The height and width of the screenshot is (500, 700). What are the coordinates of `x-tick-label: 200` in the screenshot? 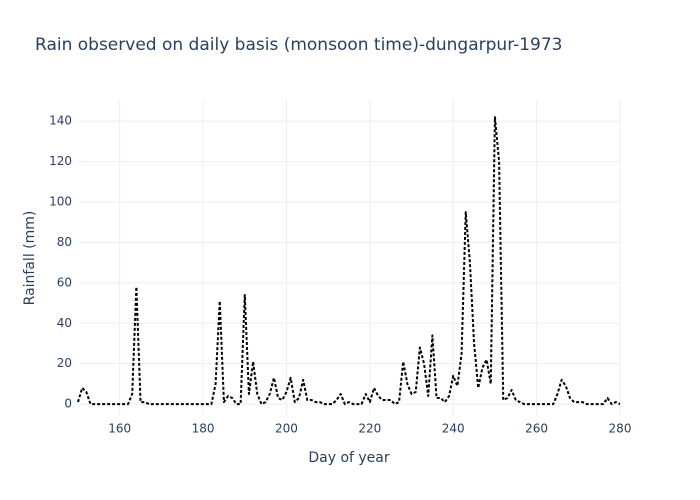 It's located at (286, 429).